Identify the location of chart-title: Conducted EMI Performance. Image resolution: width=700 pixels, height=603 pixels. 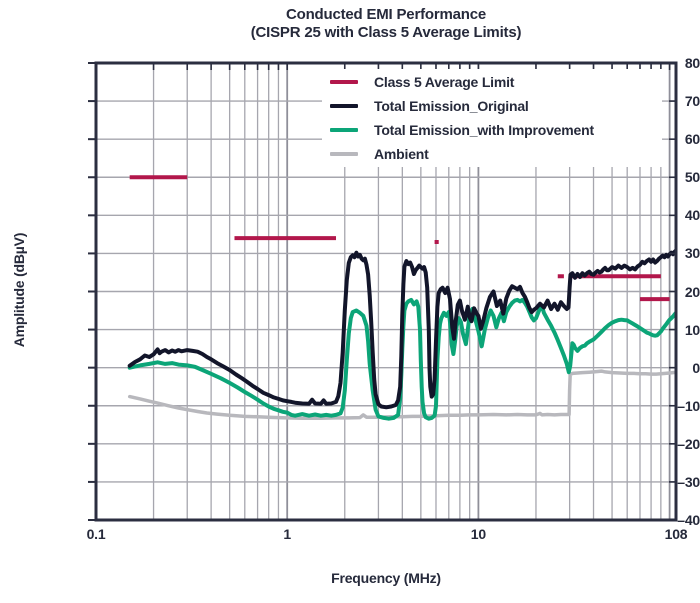
(386, 14).